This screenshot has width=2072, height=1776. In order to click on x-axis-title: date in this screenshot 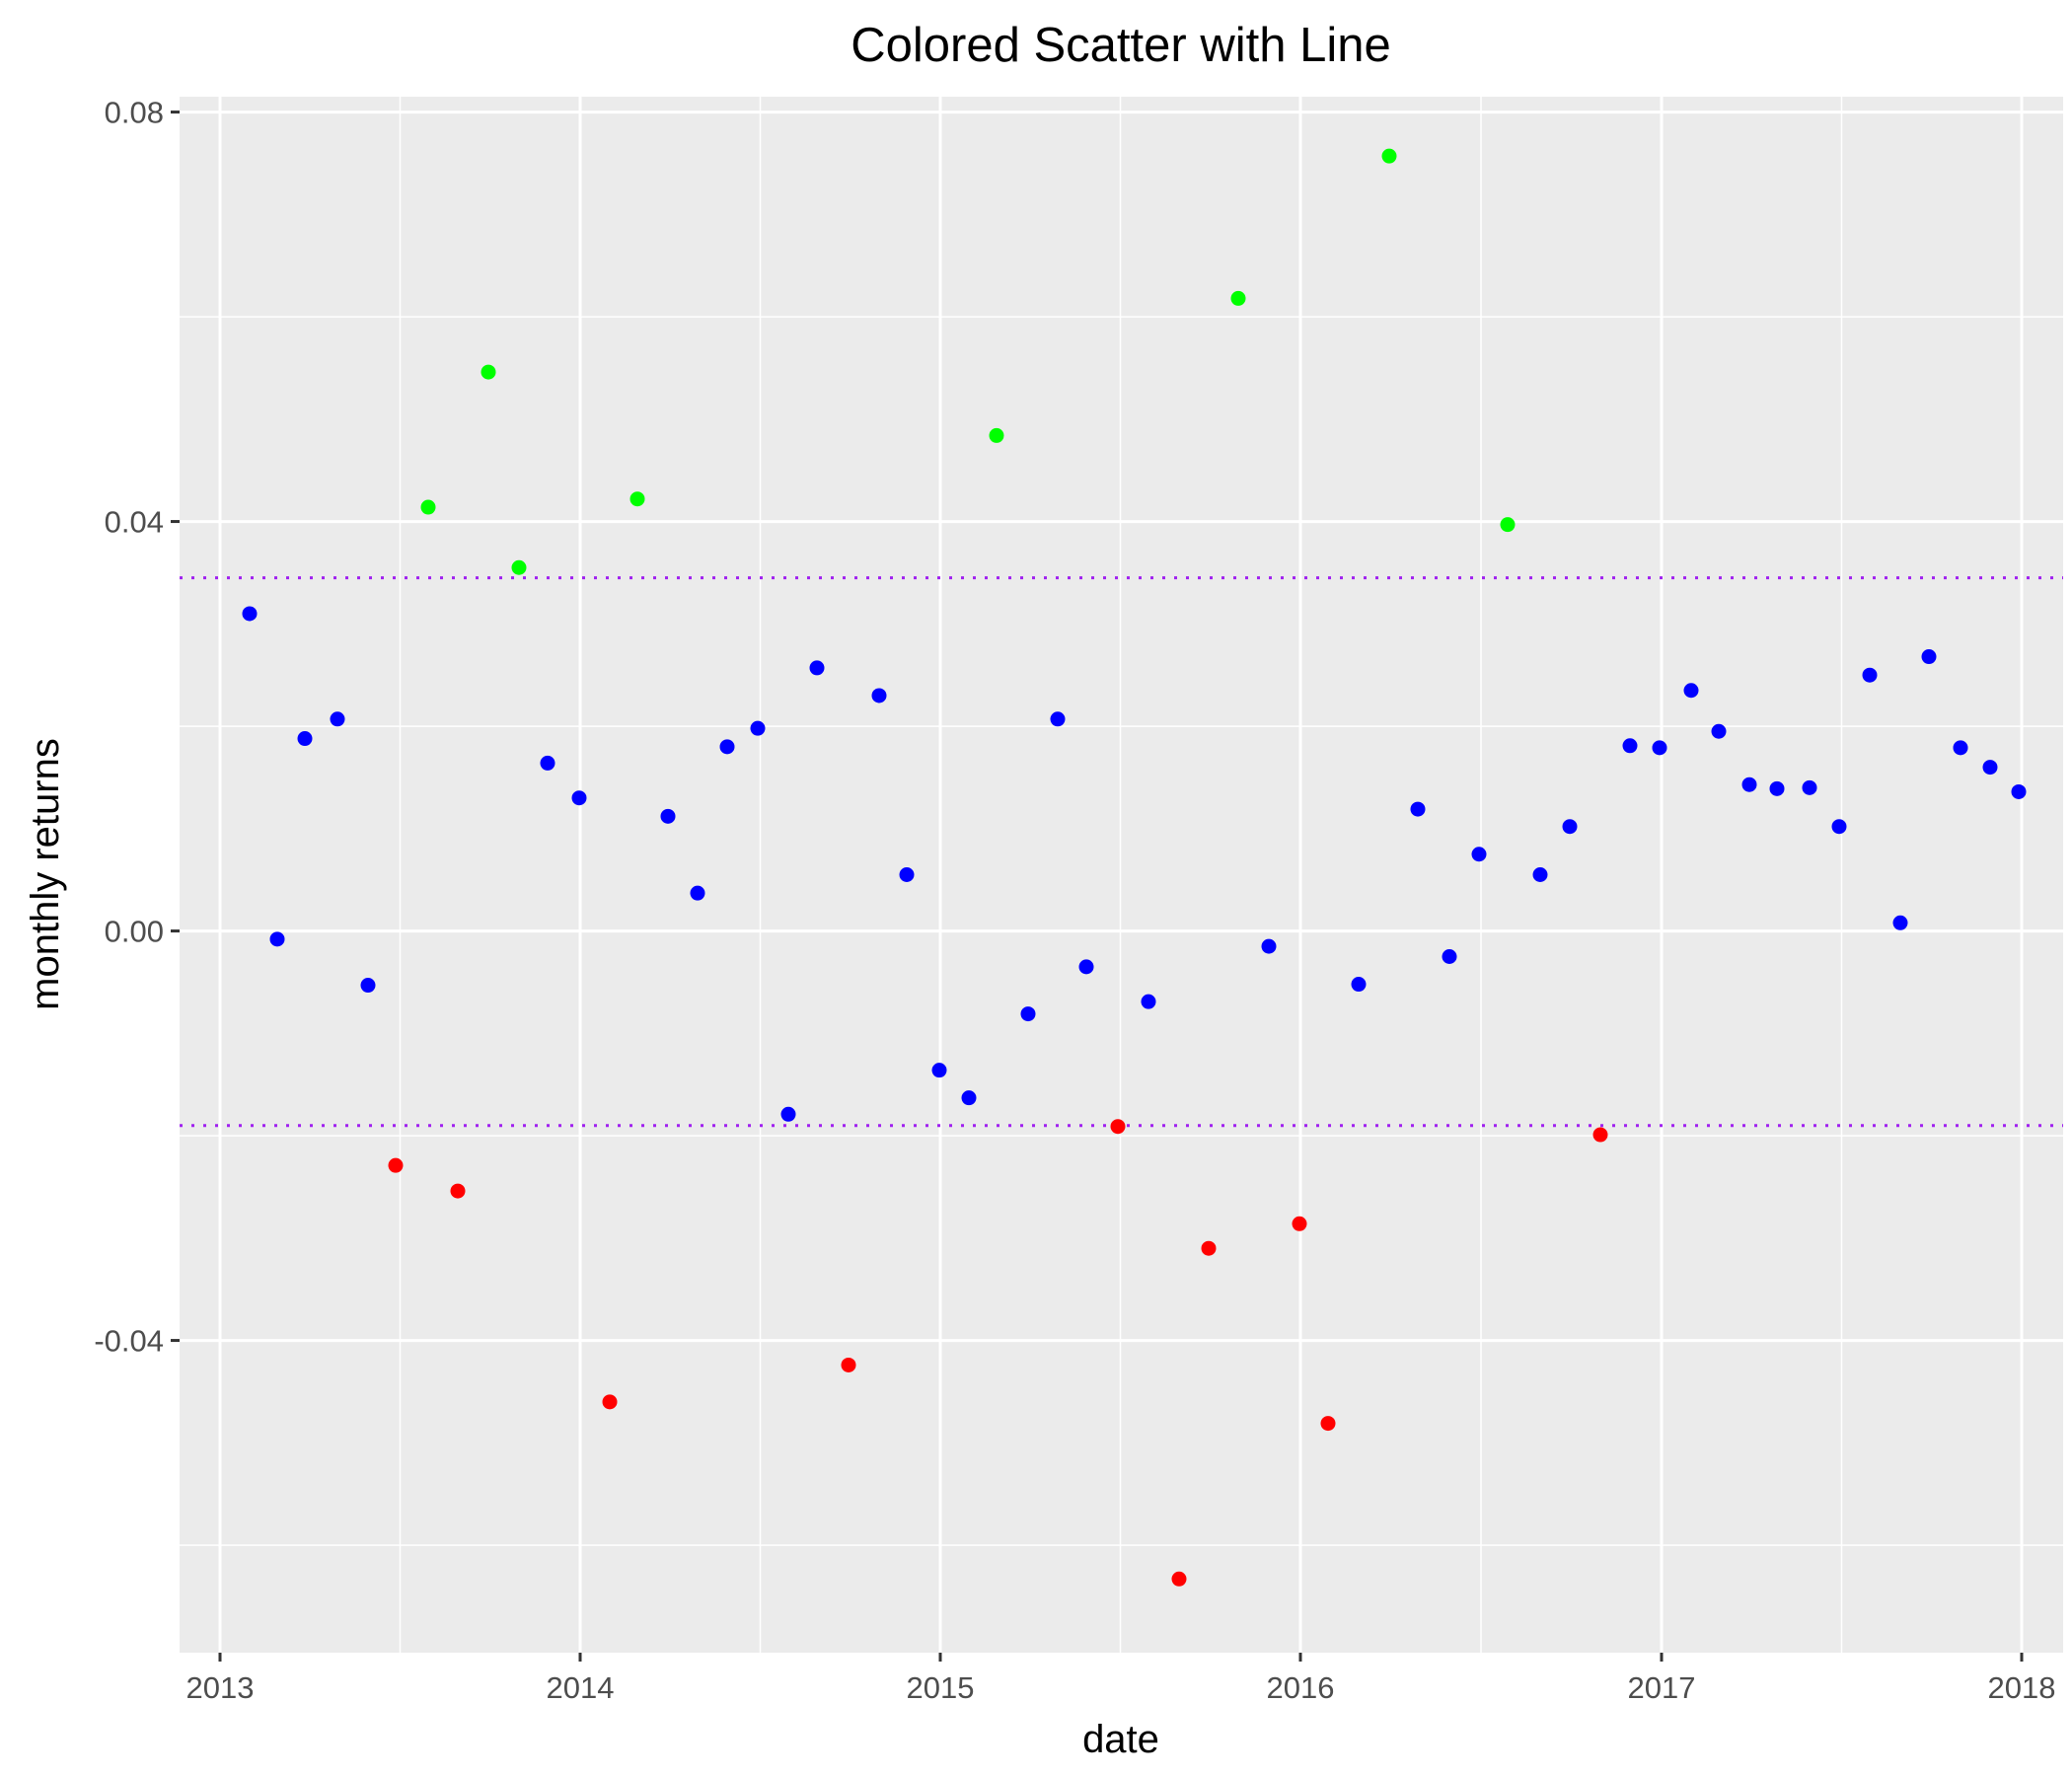, I will do `click(1120, 1740)`.